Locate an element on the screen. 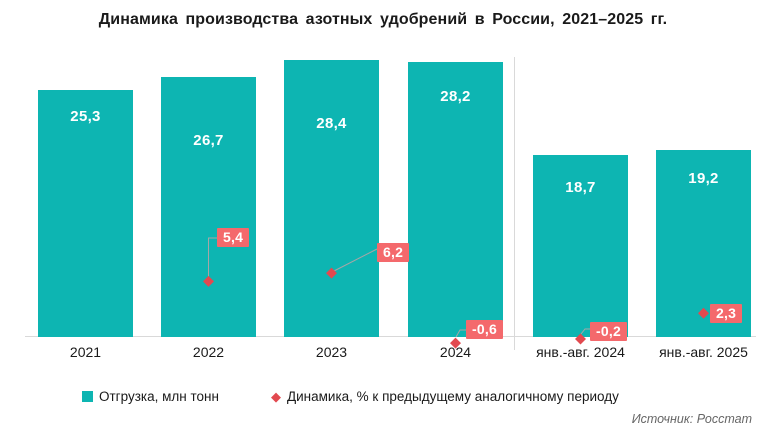 This screenshot has height=438, width=766. x-axis-line is located at coordinates (390, 336).